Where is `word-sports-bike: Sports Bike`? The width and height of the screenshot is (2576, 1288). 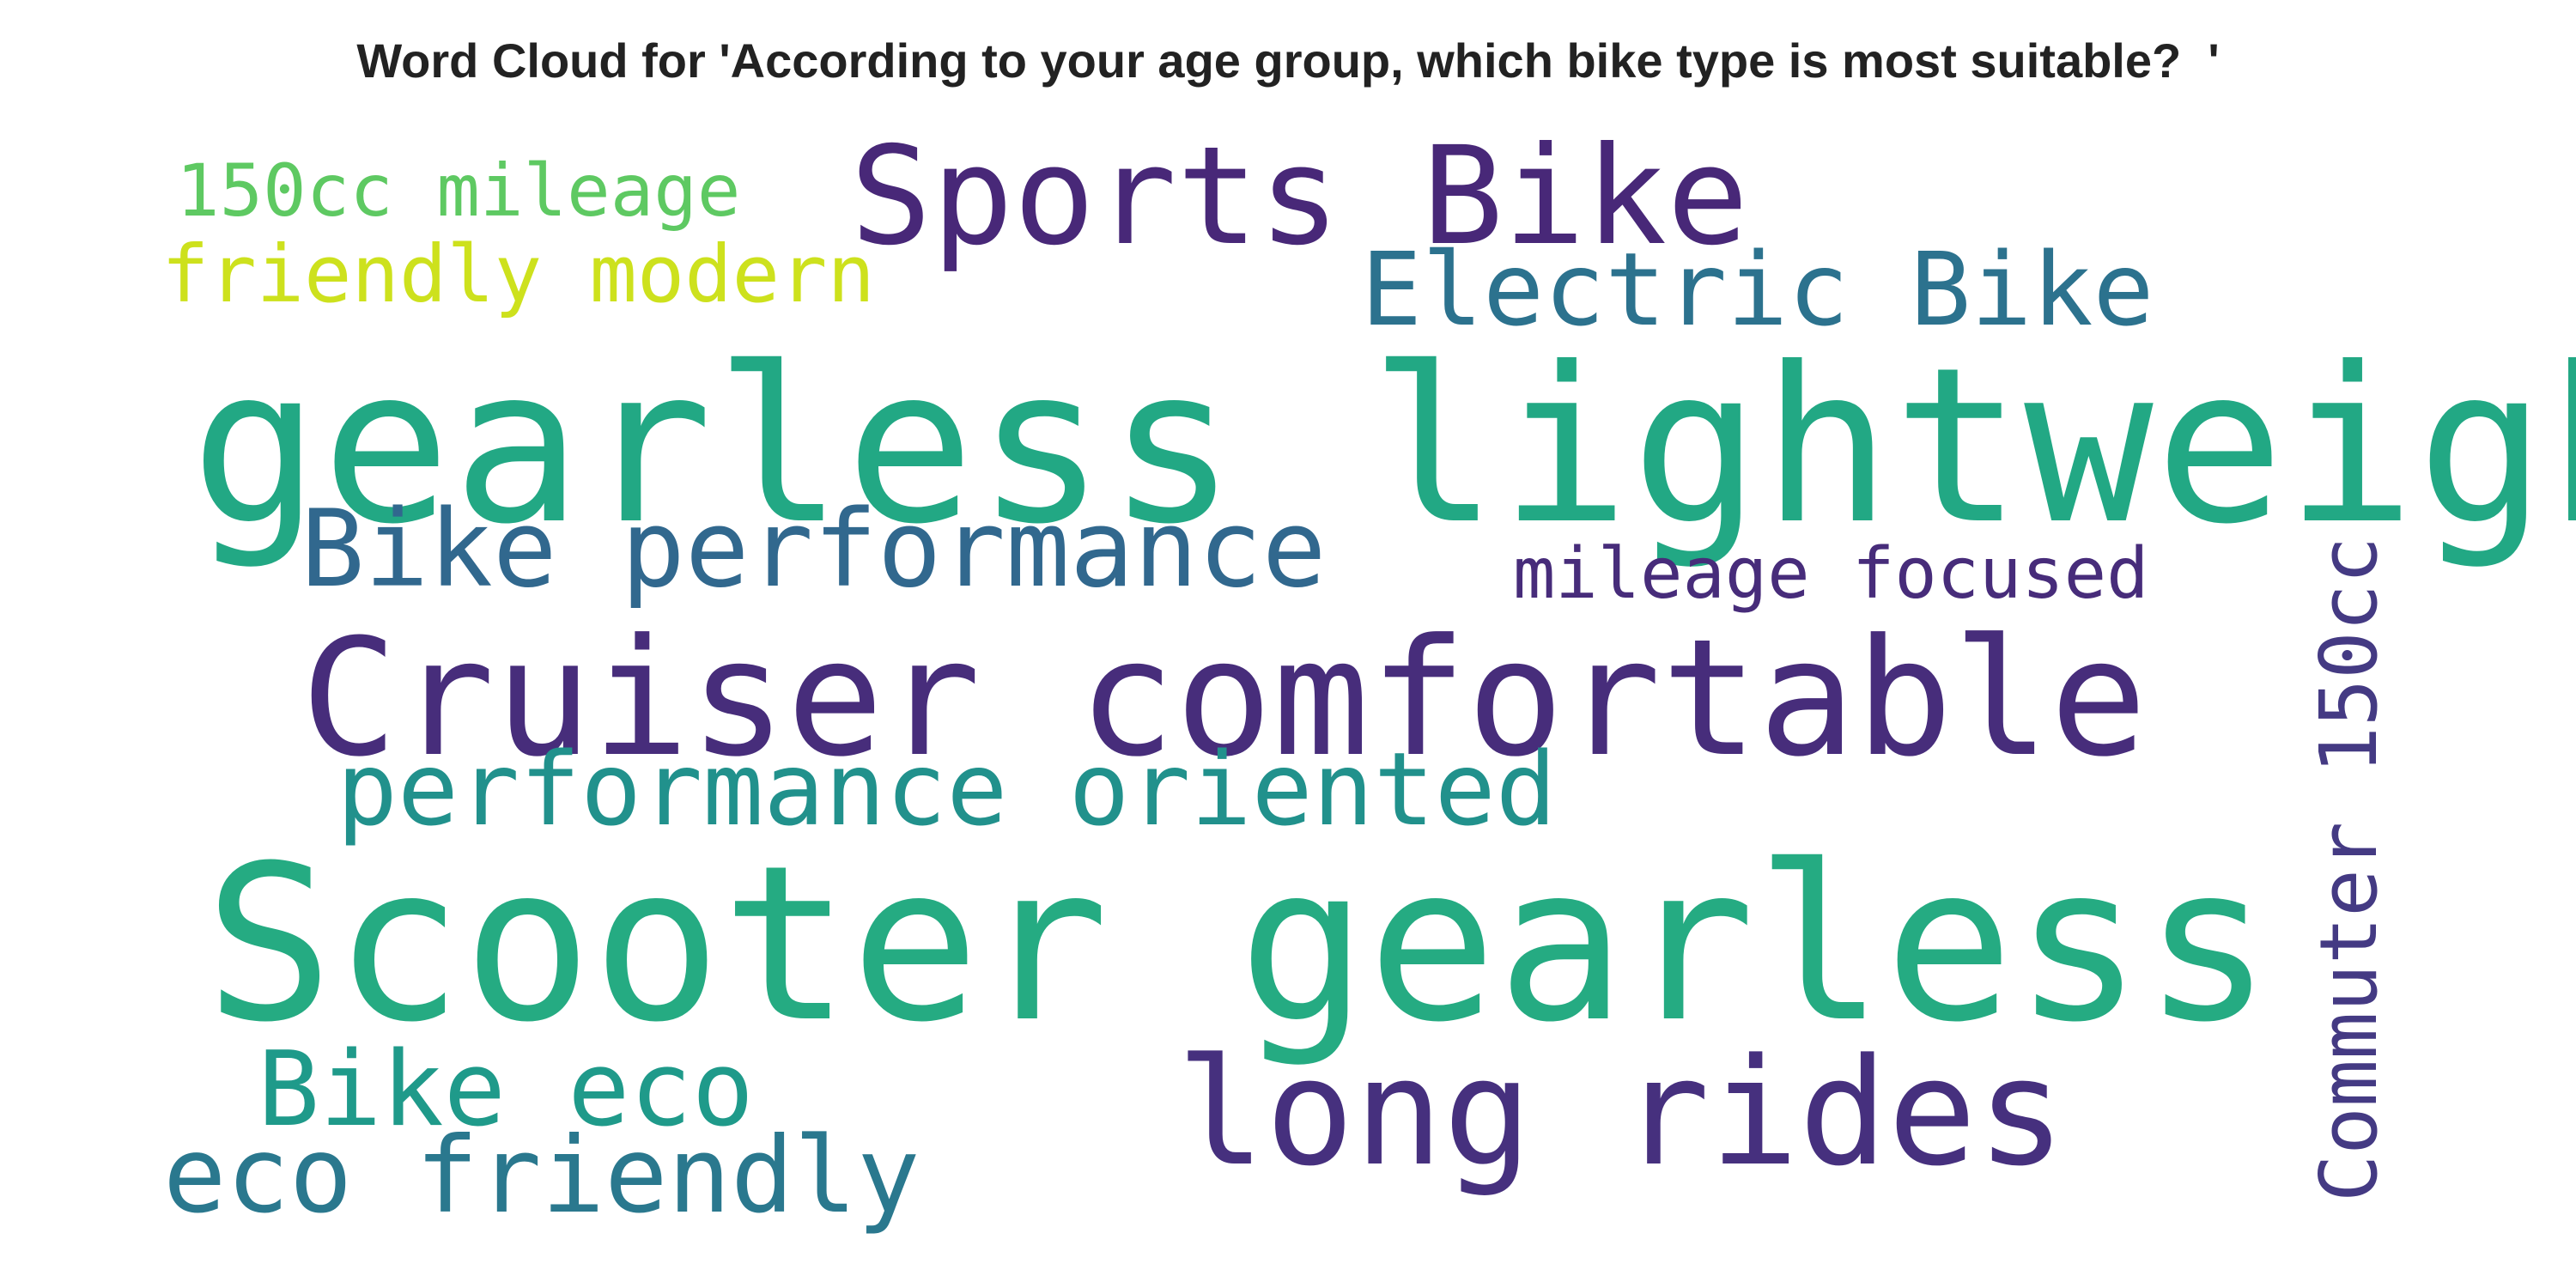 word-sports-bike: Sports Bike is located at coordinates (1299, 197).